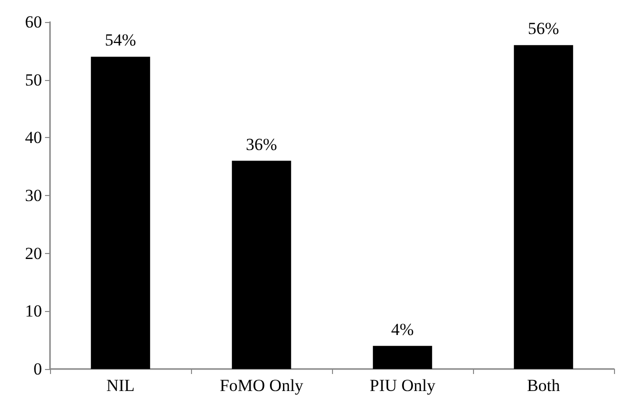 This screenshot has width=626, height=405. What do you see at coordinates (33, 80) in the screenshot?
I see `y-tick-label: 50` at bounding box center [33, 80].